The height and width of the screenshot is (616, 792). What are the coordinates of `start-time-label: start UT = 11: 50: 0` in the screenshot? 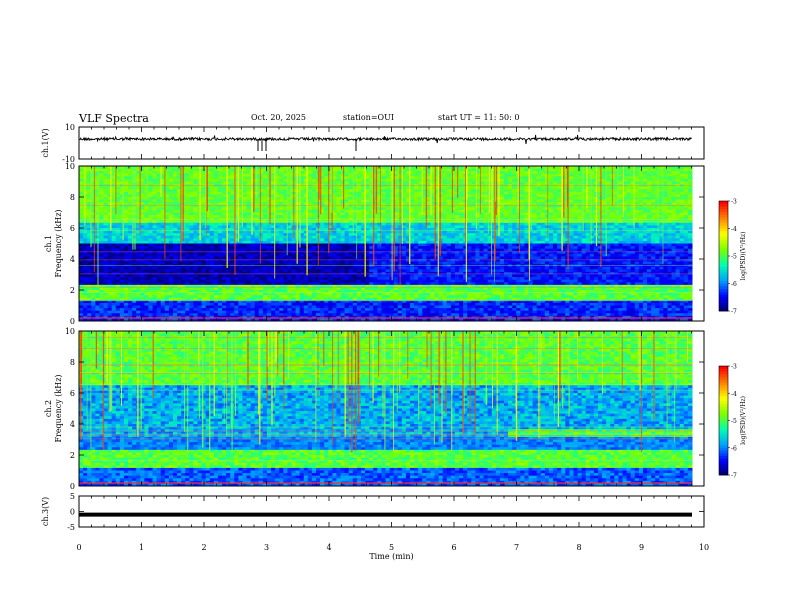 It's located at (478, 117).